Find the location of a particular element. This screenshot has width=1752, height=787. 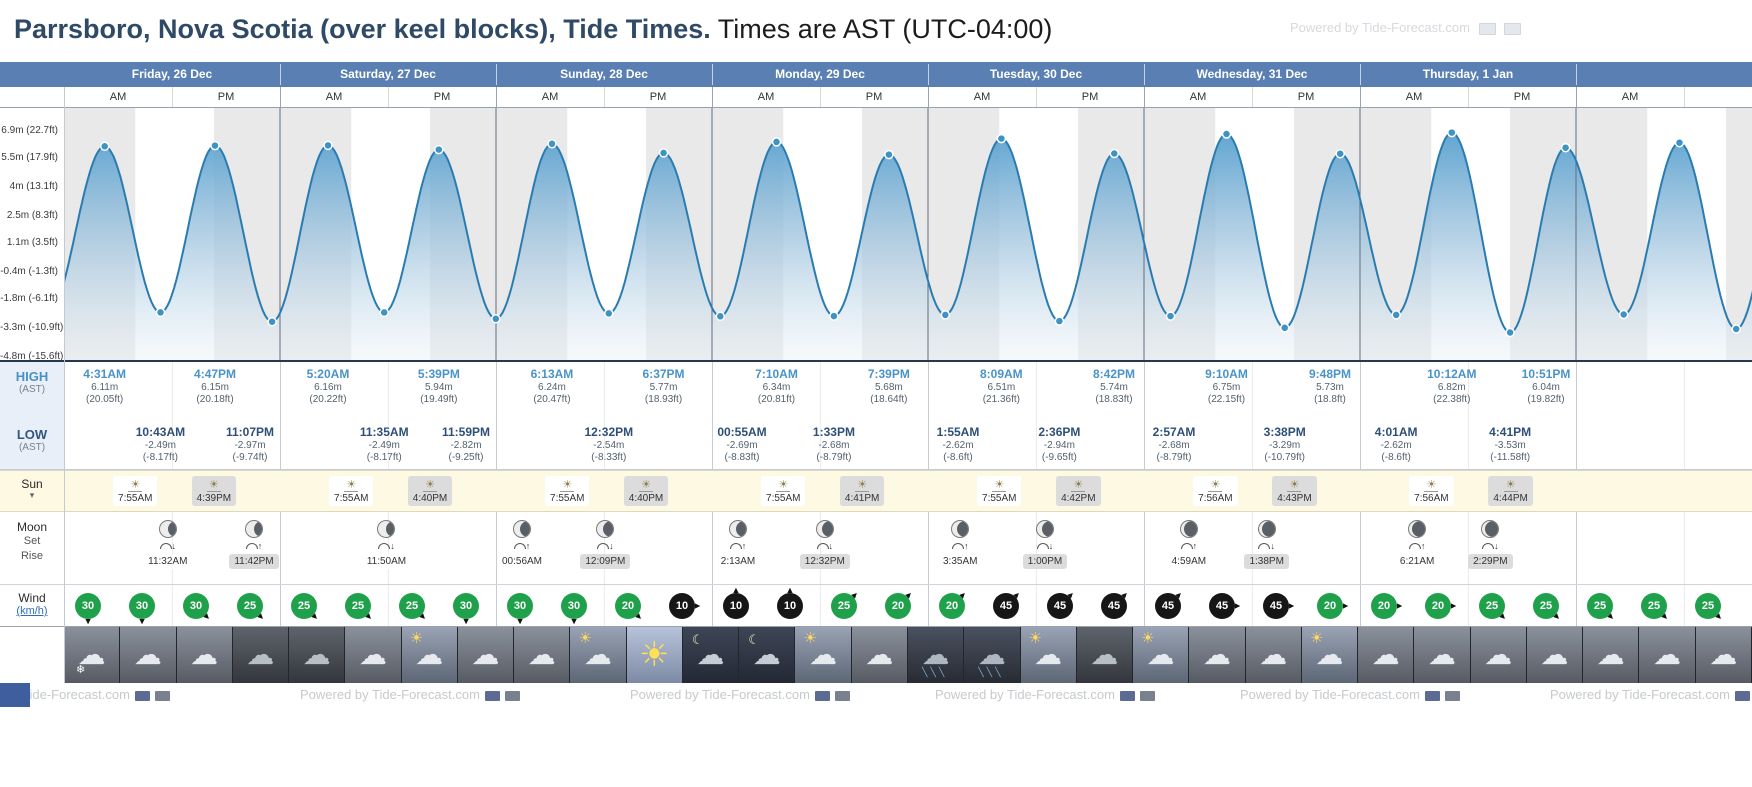

sun-time: 4:40PM is located at coordinates (430, 498).